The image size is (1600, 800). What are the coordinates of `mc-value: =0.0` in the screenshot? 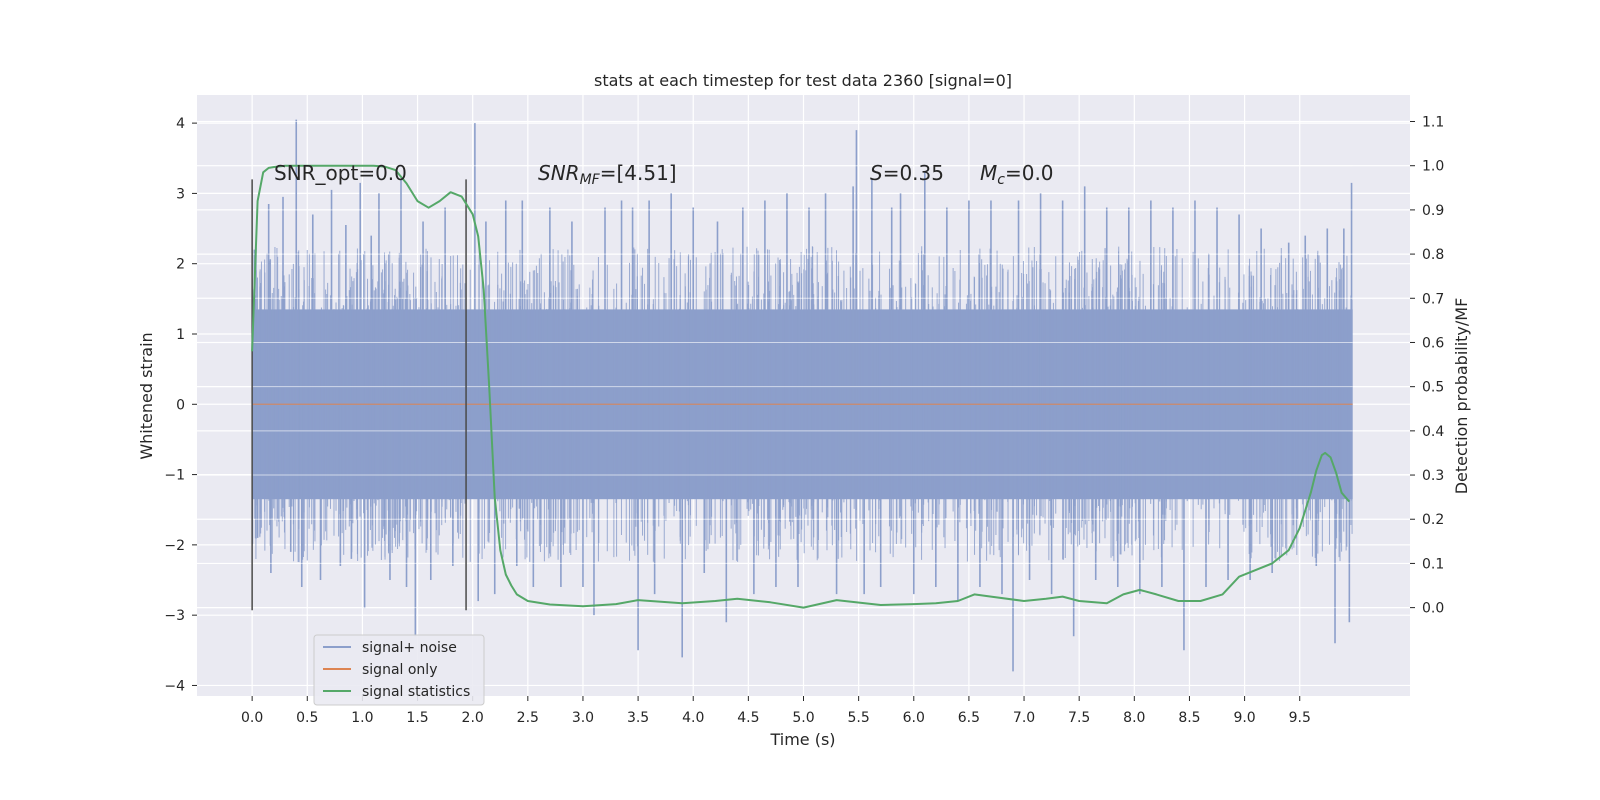 It's located at (1029, 173).